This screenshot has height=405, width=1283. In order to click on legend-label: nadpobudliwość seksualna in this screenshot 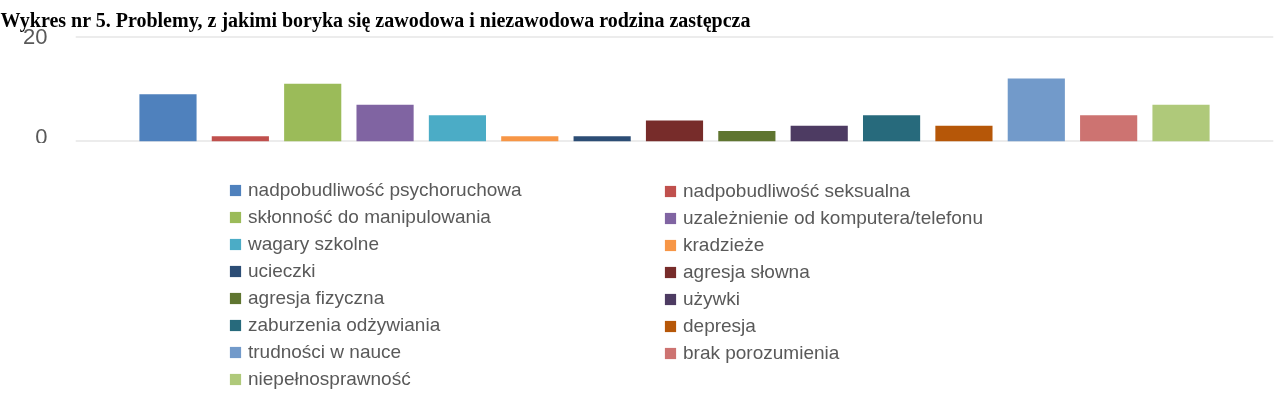, I will do `click(797, 191)`.